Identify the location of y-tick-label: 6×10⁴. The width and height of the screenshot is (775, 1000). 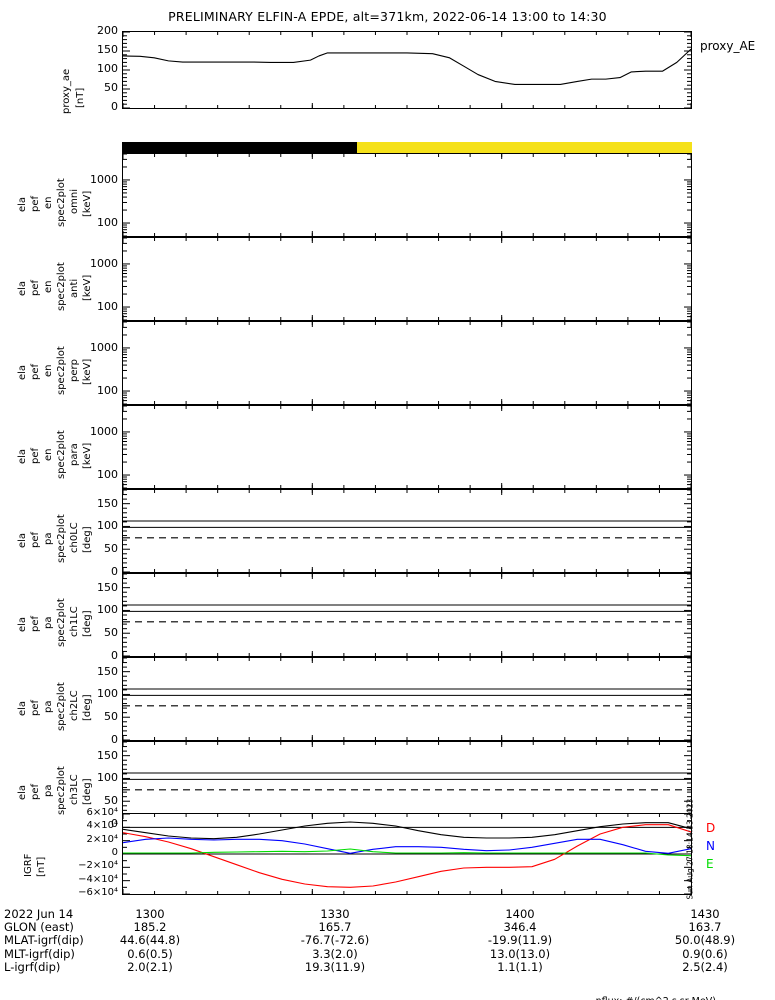
(102, 812).